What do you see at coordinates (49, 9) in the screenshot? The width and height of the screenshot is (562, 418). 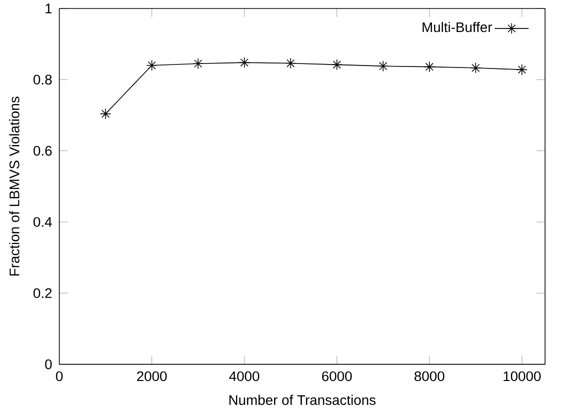 I see `y-tick-label: 1` at bounding box center [49, 9].